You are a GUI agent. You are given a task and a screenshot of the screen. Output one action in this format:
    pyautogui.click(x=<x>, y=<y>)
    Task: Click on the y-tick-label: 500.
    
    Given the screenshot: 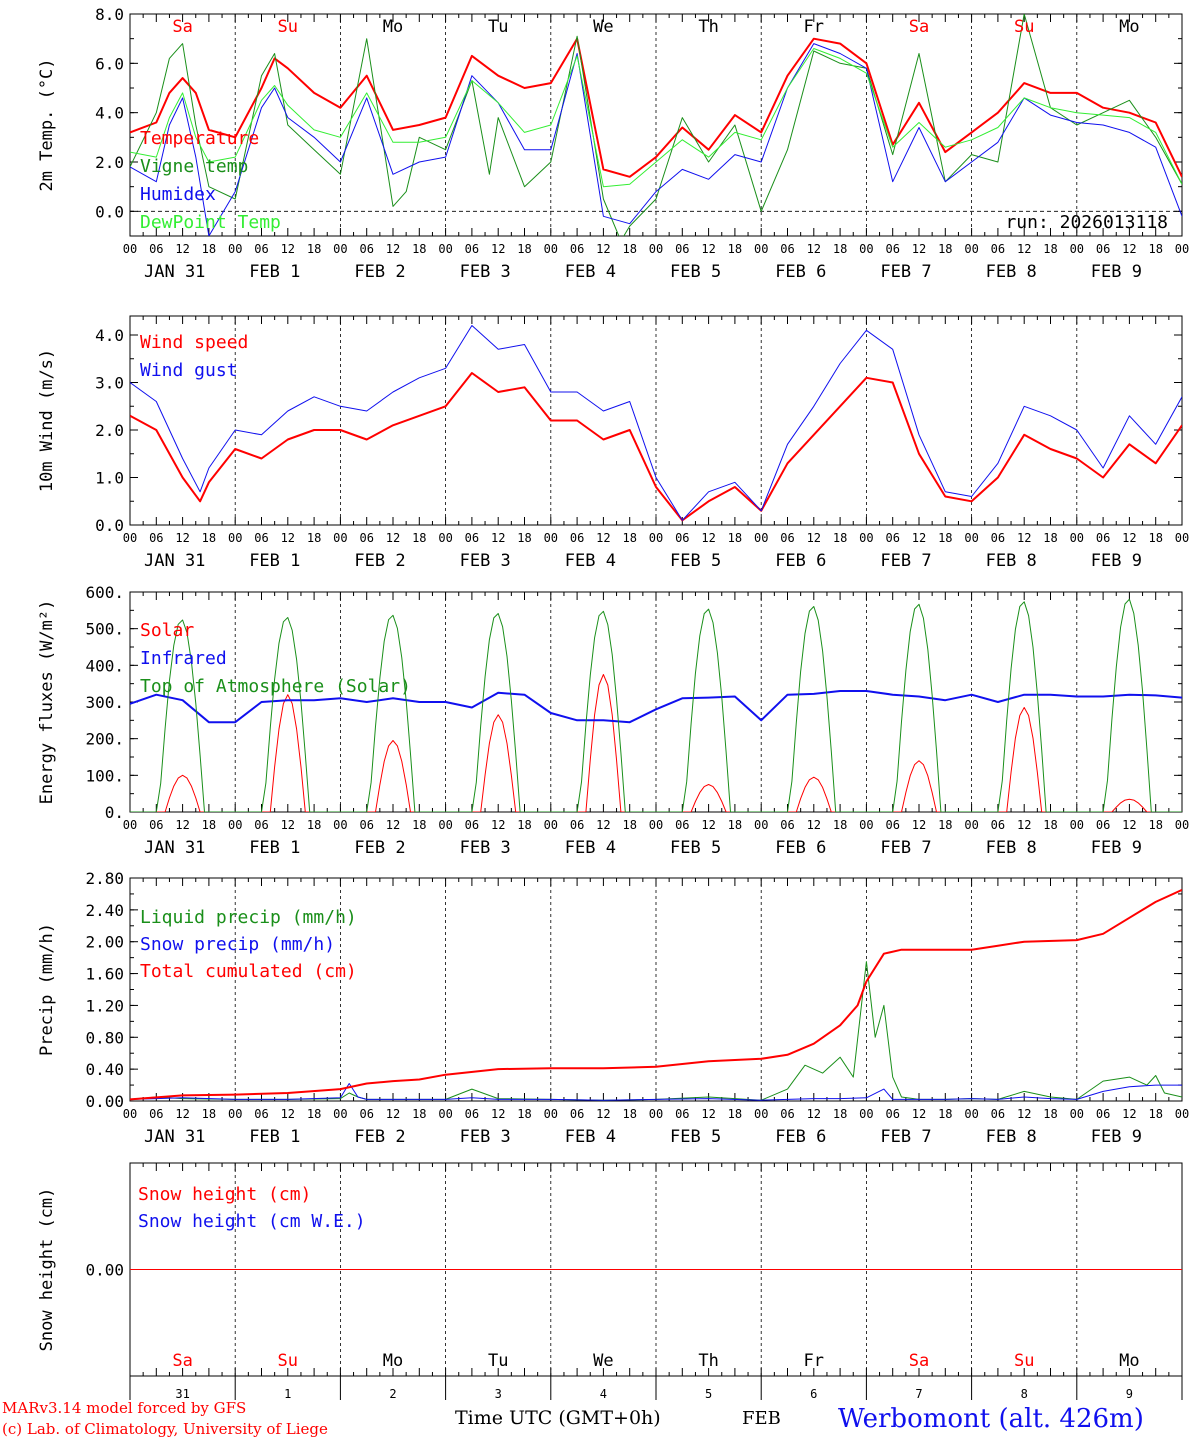 What is the action you would take?
    pyautogui.click(x=104, y=629)
    